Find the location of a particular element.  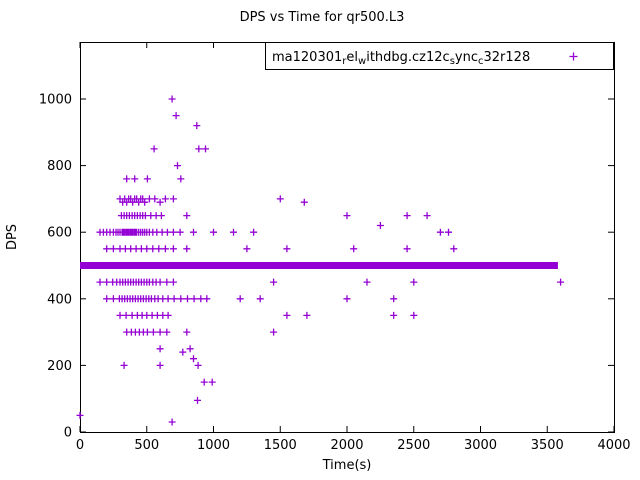

y-tick-label: 400 is located at coordinates (59, 299).